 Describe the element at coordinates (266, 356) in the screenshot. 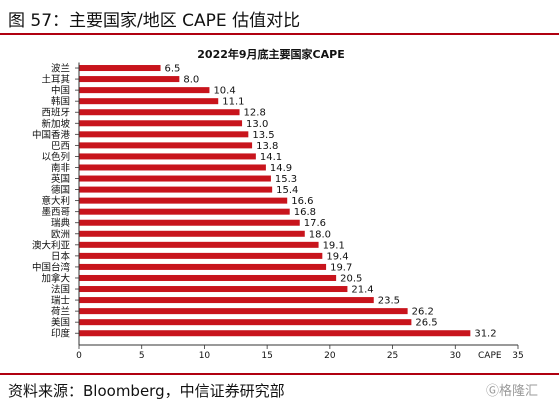

I see `x-tick-label: 15` at that location.